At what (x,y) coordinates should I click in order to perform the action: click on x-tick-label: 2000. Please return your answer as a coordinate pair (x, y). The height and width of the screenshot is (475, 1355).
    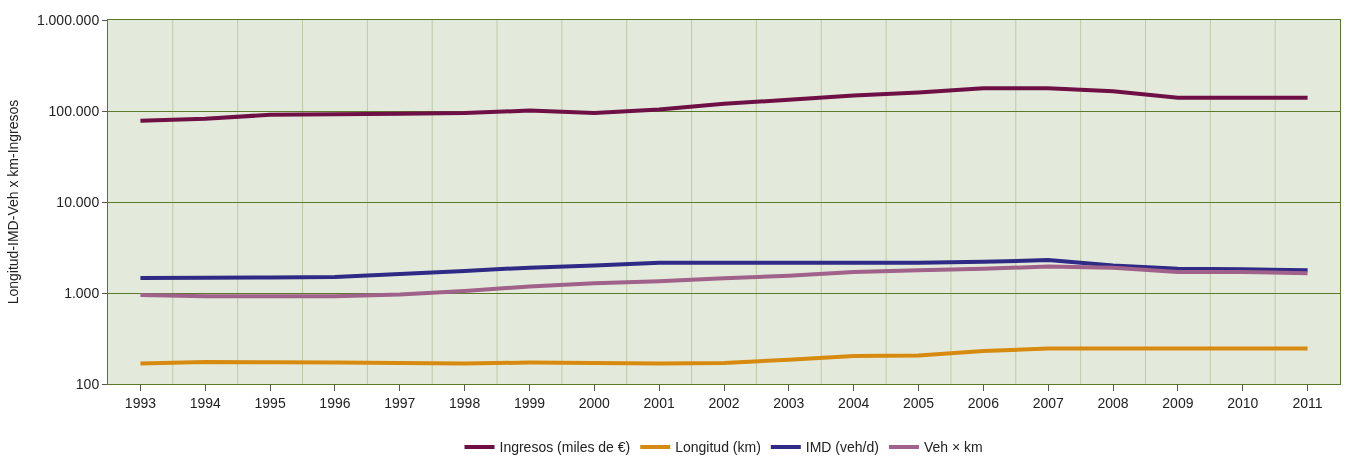
    Looking at the image, I should click on (594, 402).